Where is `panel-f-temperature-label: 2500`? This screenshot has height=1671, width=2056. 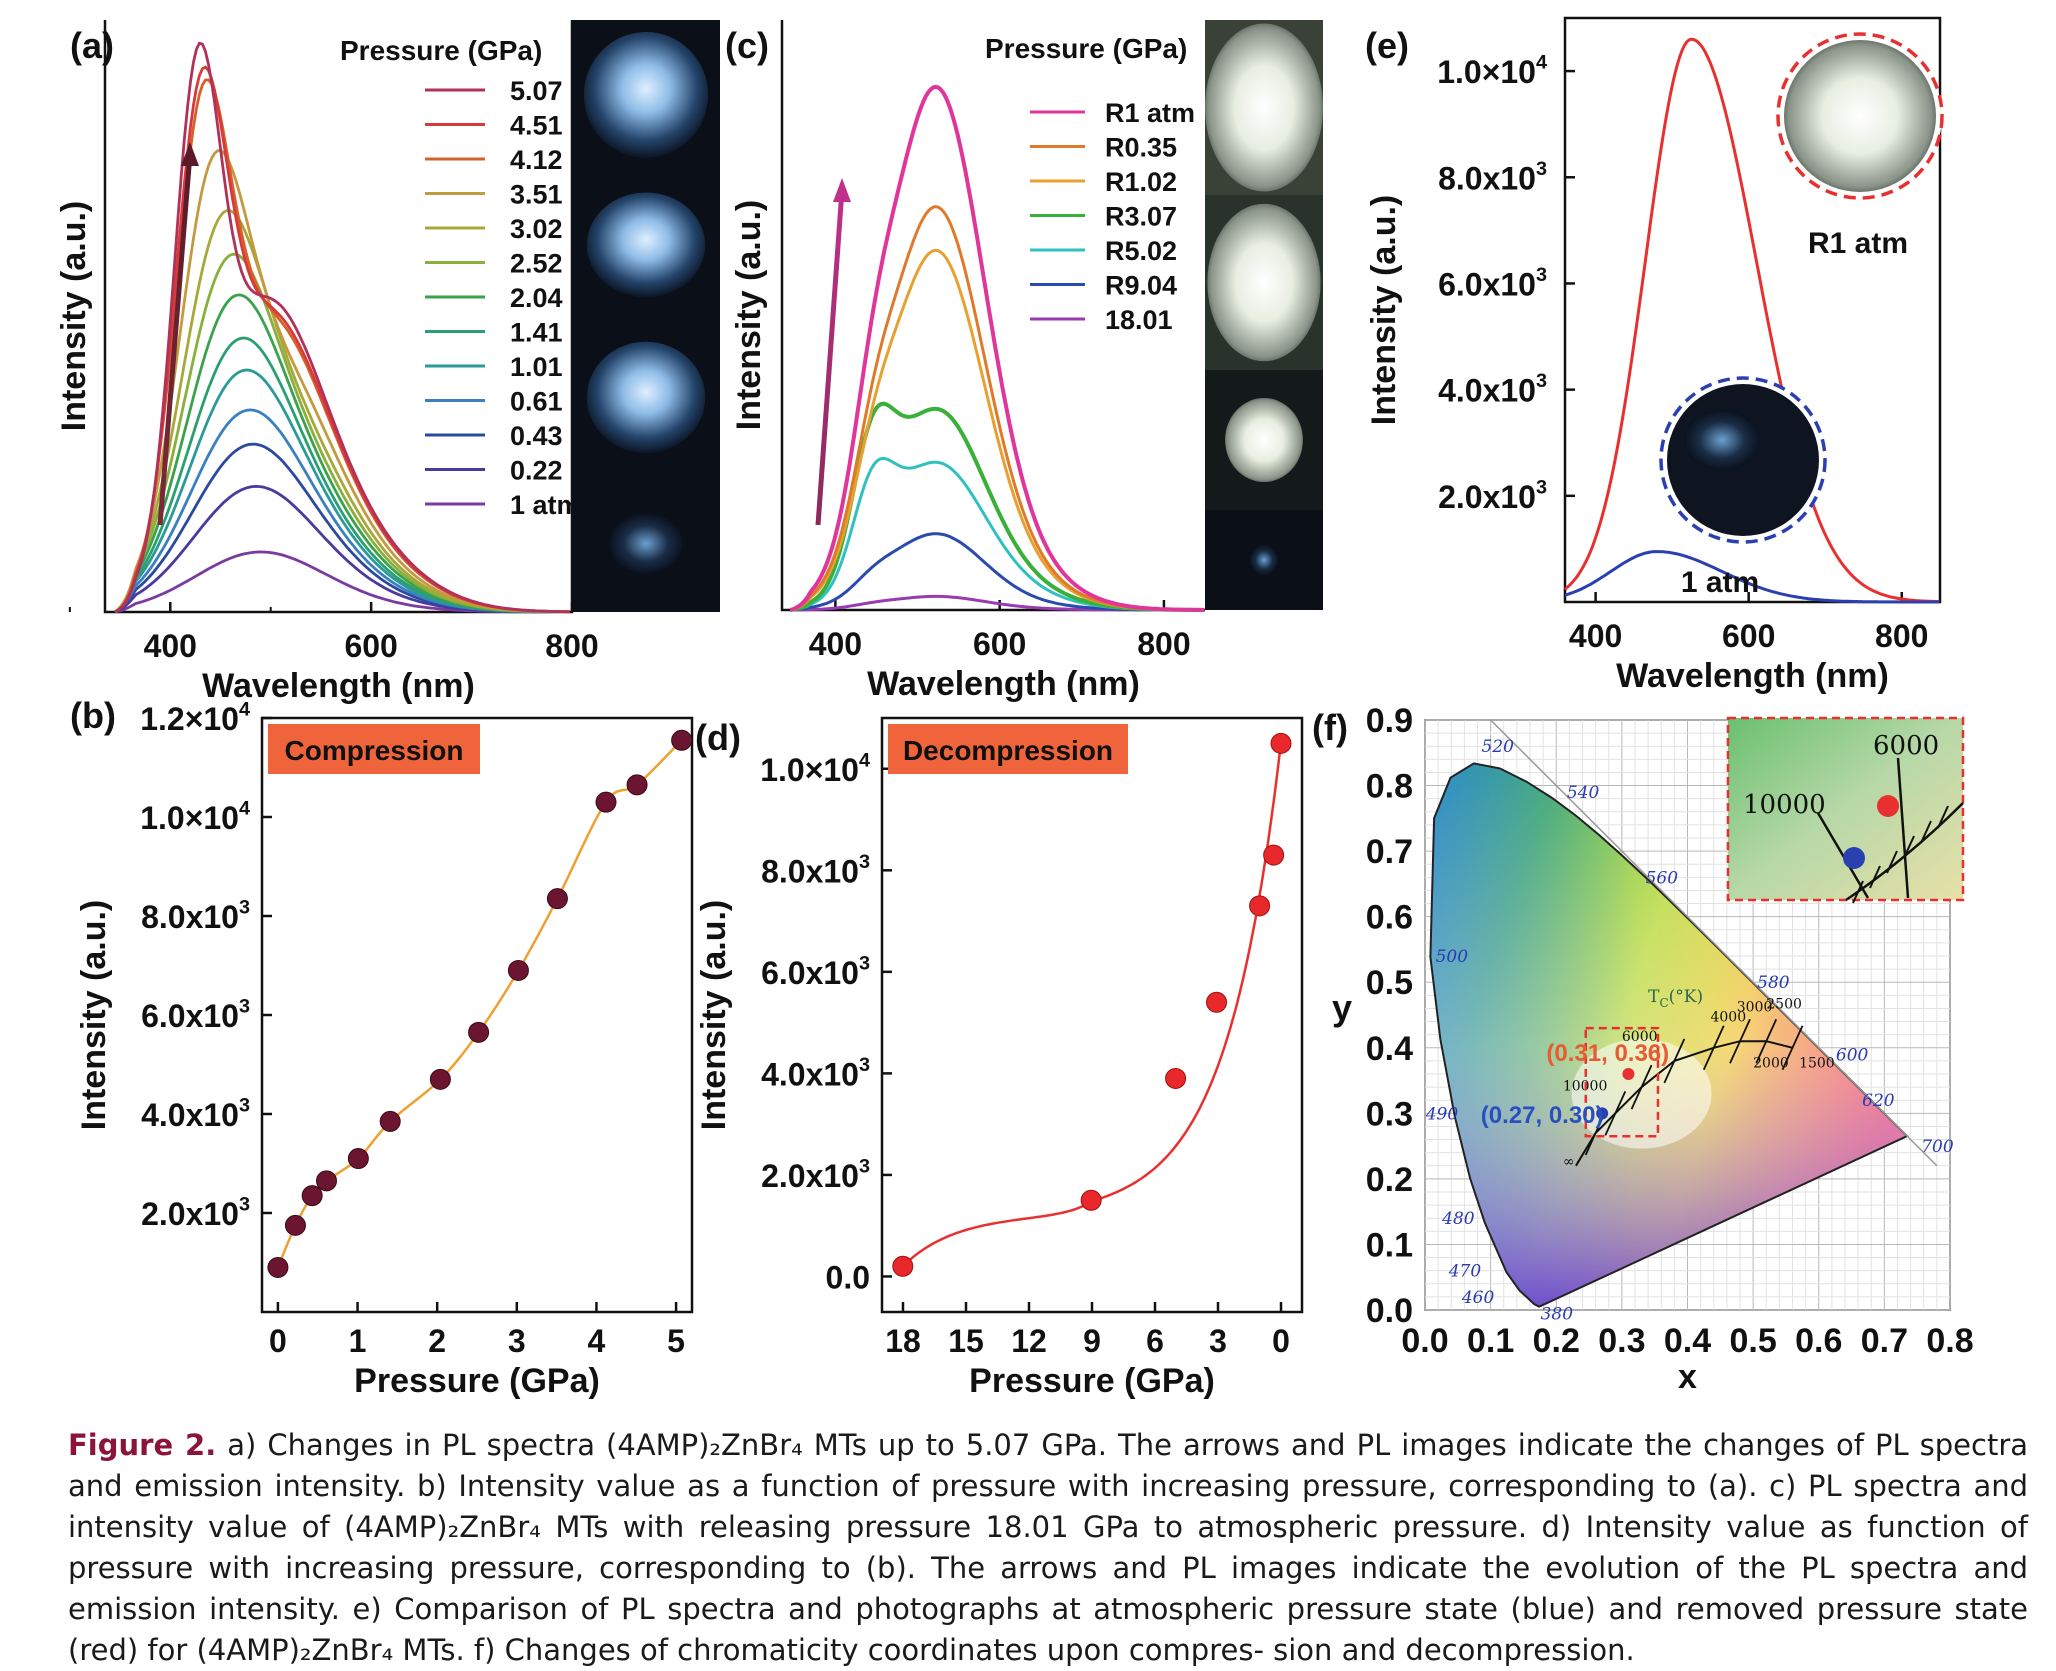
panel-f-temperature-label: 2500 is located at coordinates (1784, 1004).